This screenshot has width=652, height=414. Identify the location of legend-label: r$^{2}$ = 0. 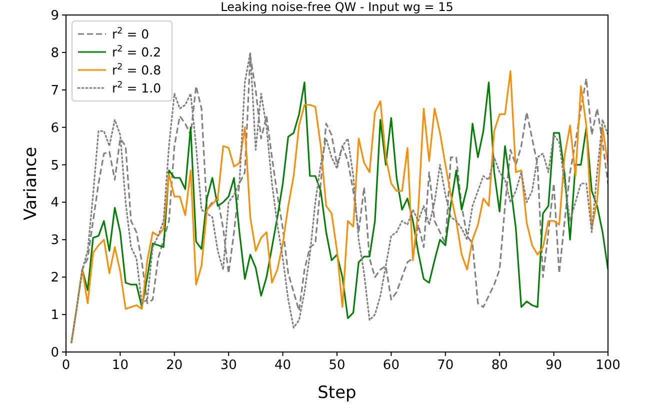
(131, 34).